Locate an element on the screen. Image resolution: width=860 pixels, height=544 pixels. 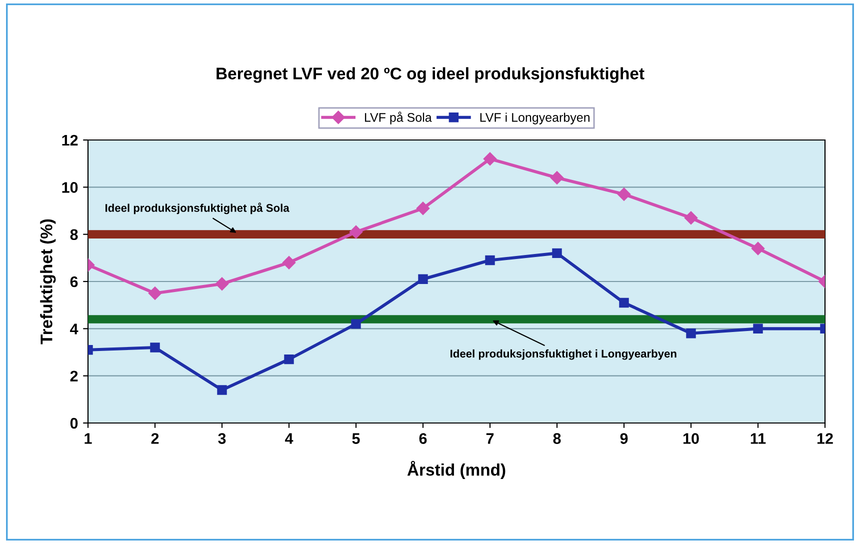
x-tick-label: 6 is located at coordinates (423, 438).